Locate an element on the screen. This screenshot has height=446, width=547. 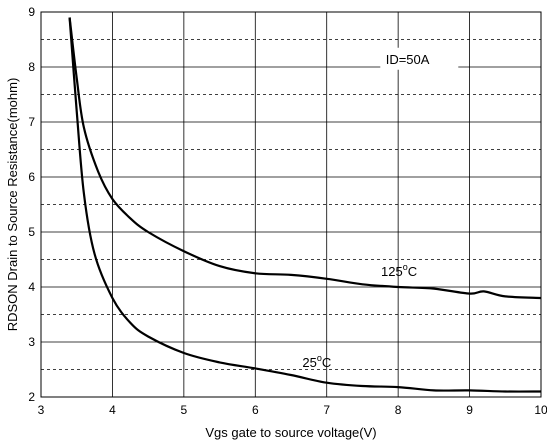
y-tick-label: 7 is located at coordinates (31, 122).